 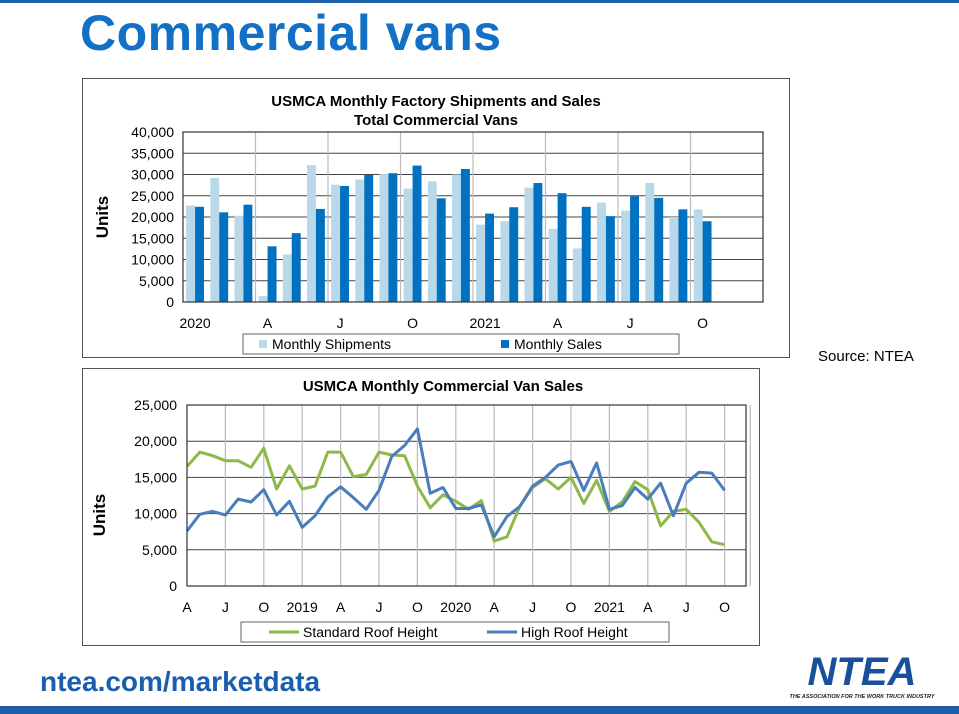 I want to click on top-accent-bar, so click(x=479, y=1).